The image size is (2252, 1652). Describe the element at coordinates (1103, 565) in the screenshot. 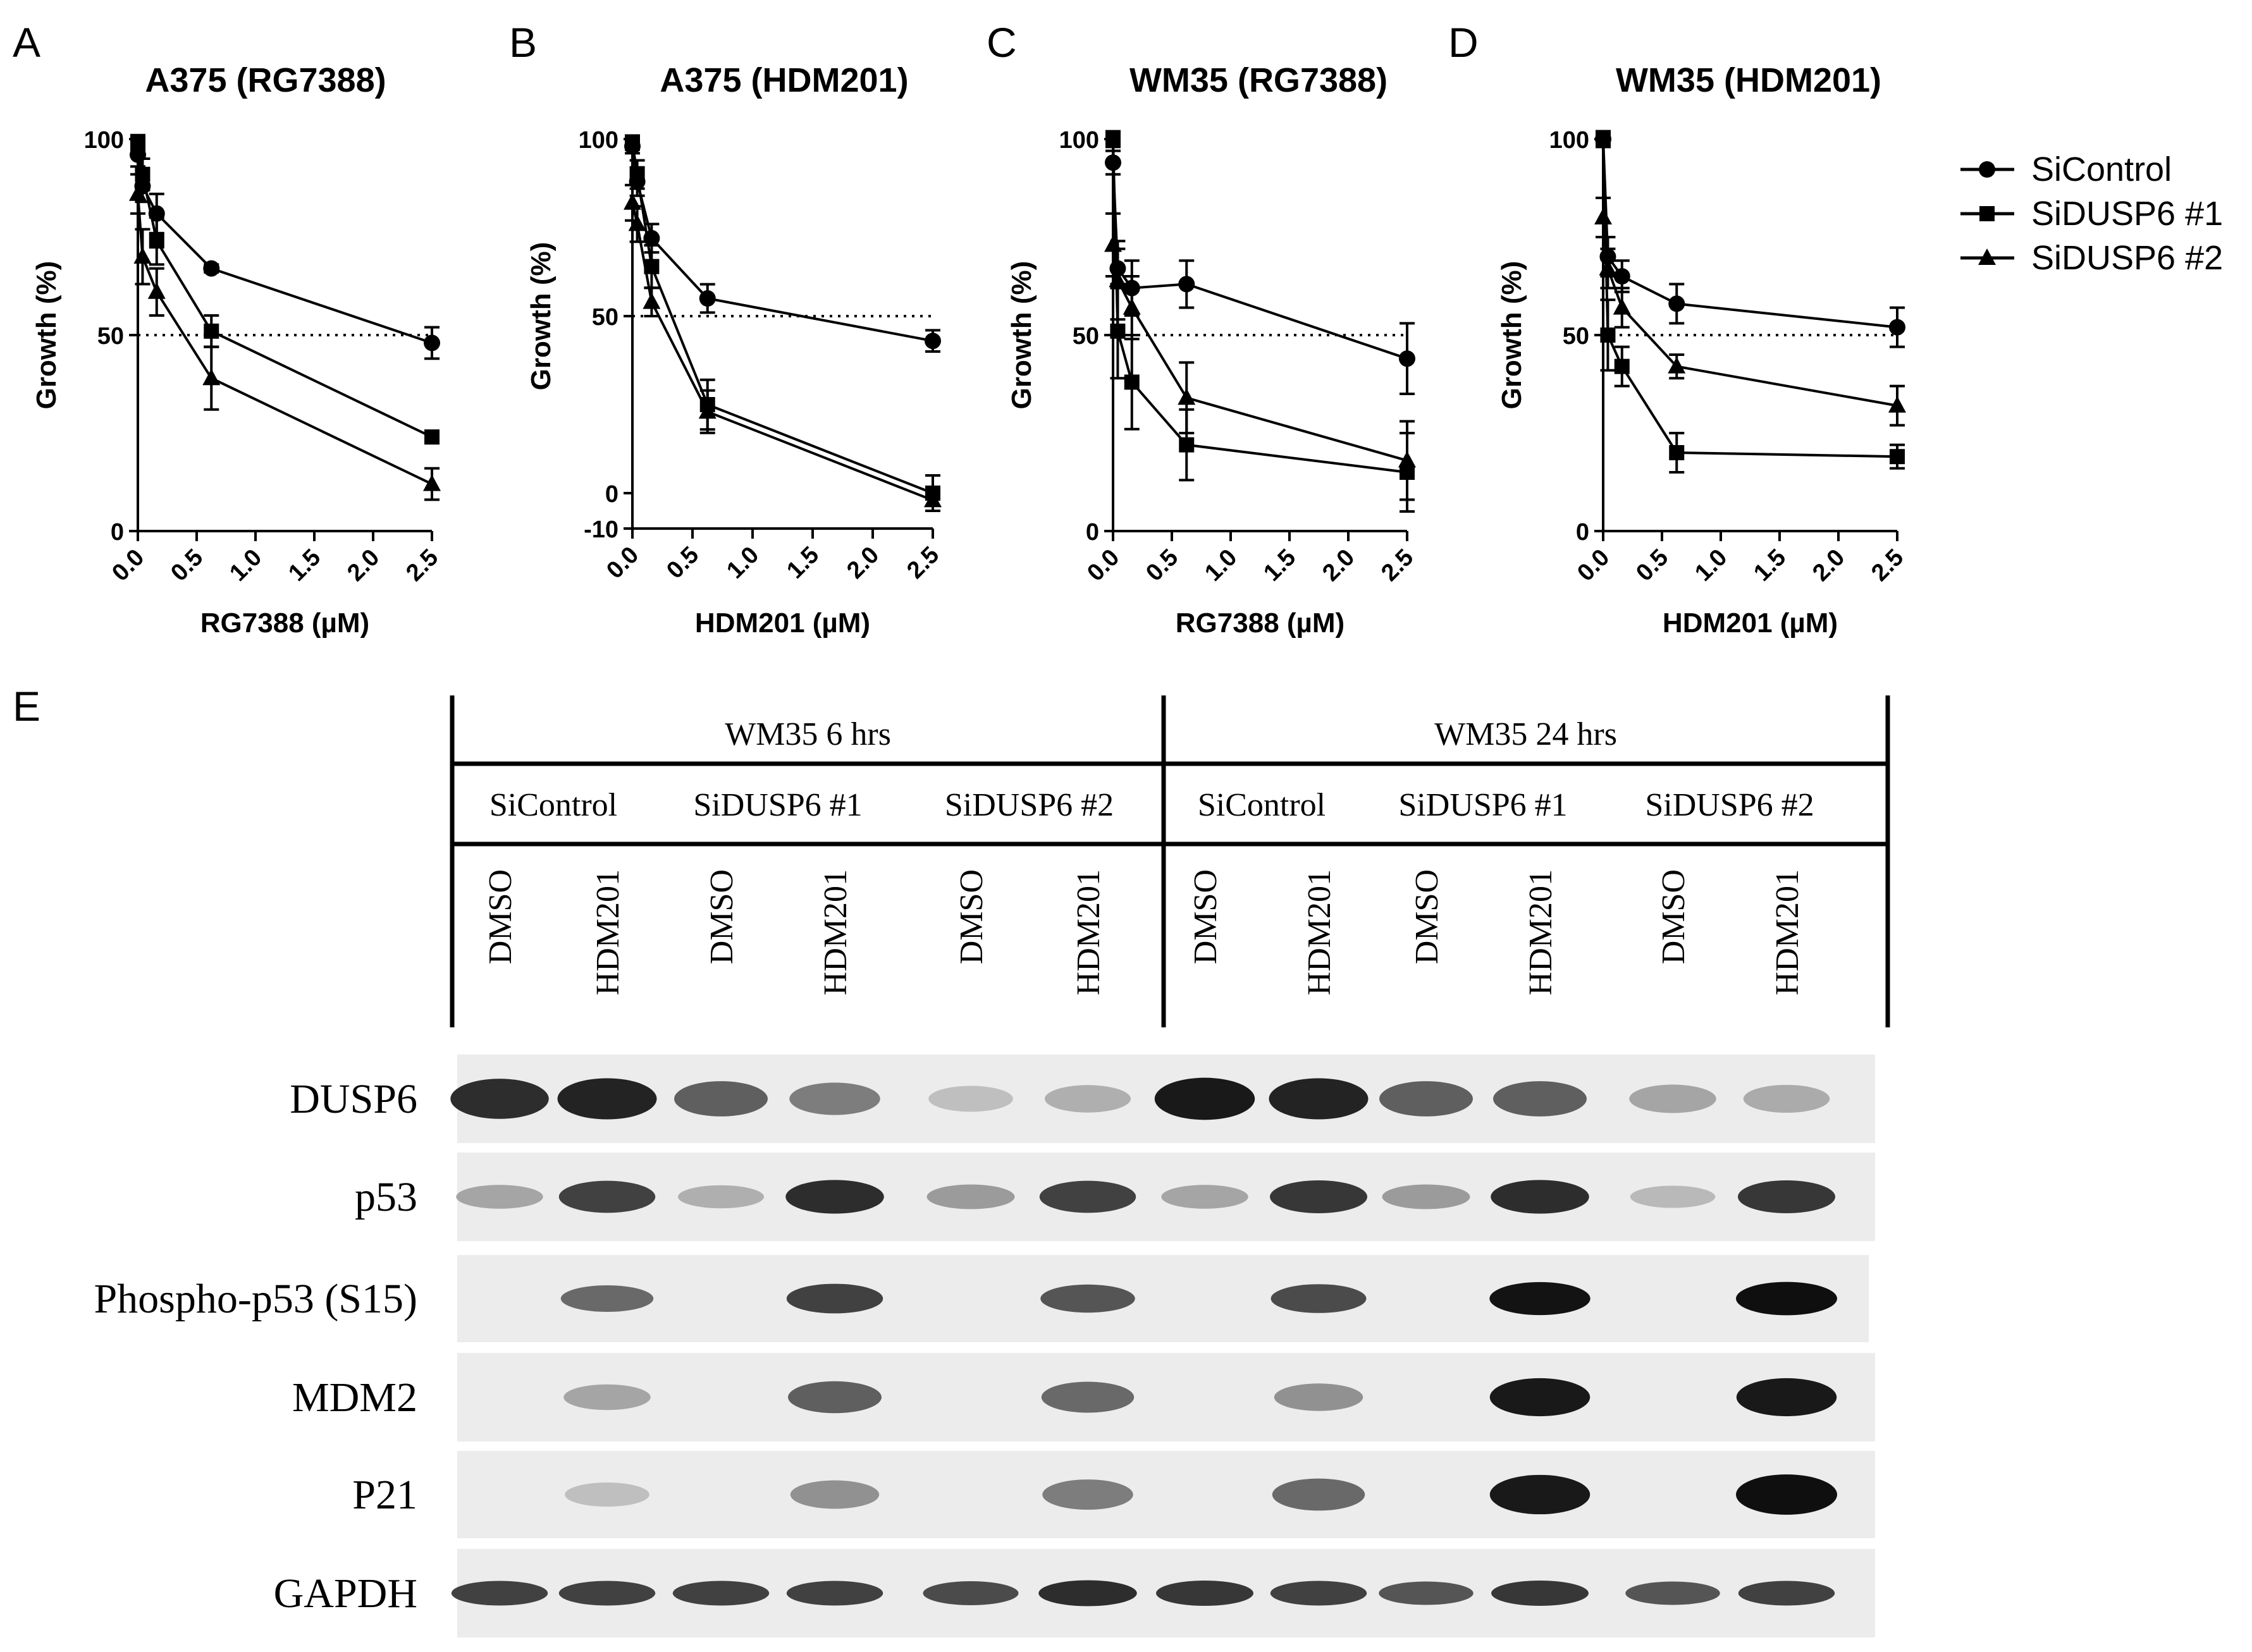

I see `x-tick-label: 0.0` at that location.